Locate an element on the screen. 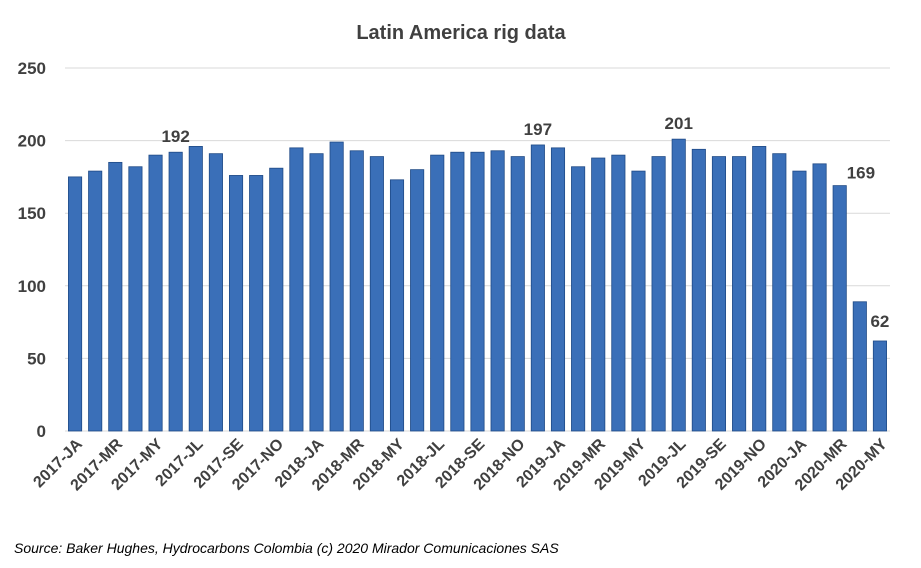 The width and height of the screenshot is (921, 568). data-label: 62 is located at coordinates (879, 321).